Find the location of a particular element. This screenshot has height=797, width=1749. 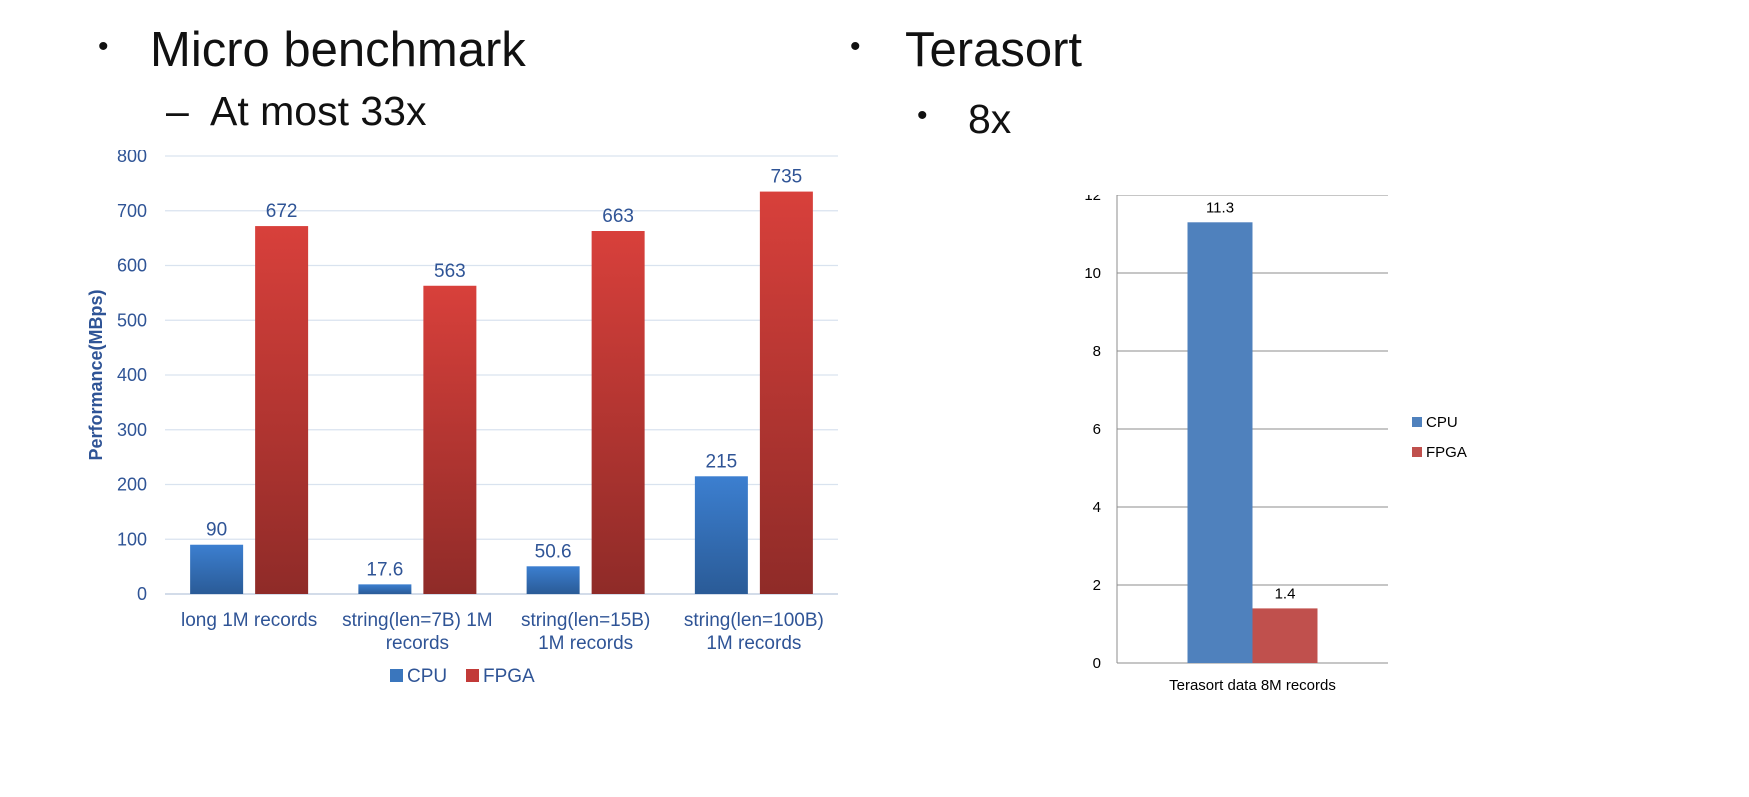

x-category-label: records is located at coordinates (417, 643).